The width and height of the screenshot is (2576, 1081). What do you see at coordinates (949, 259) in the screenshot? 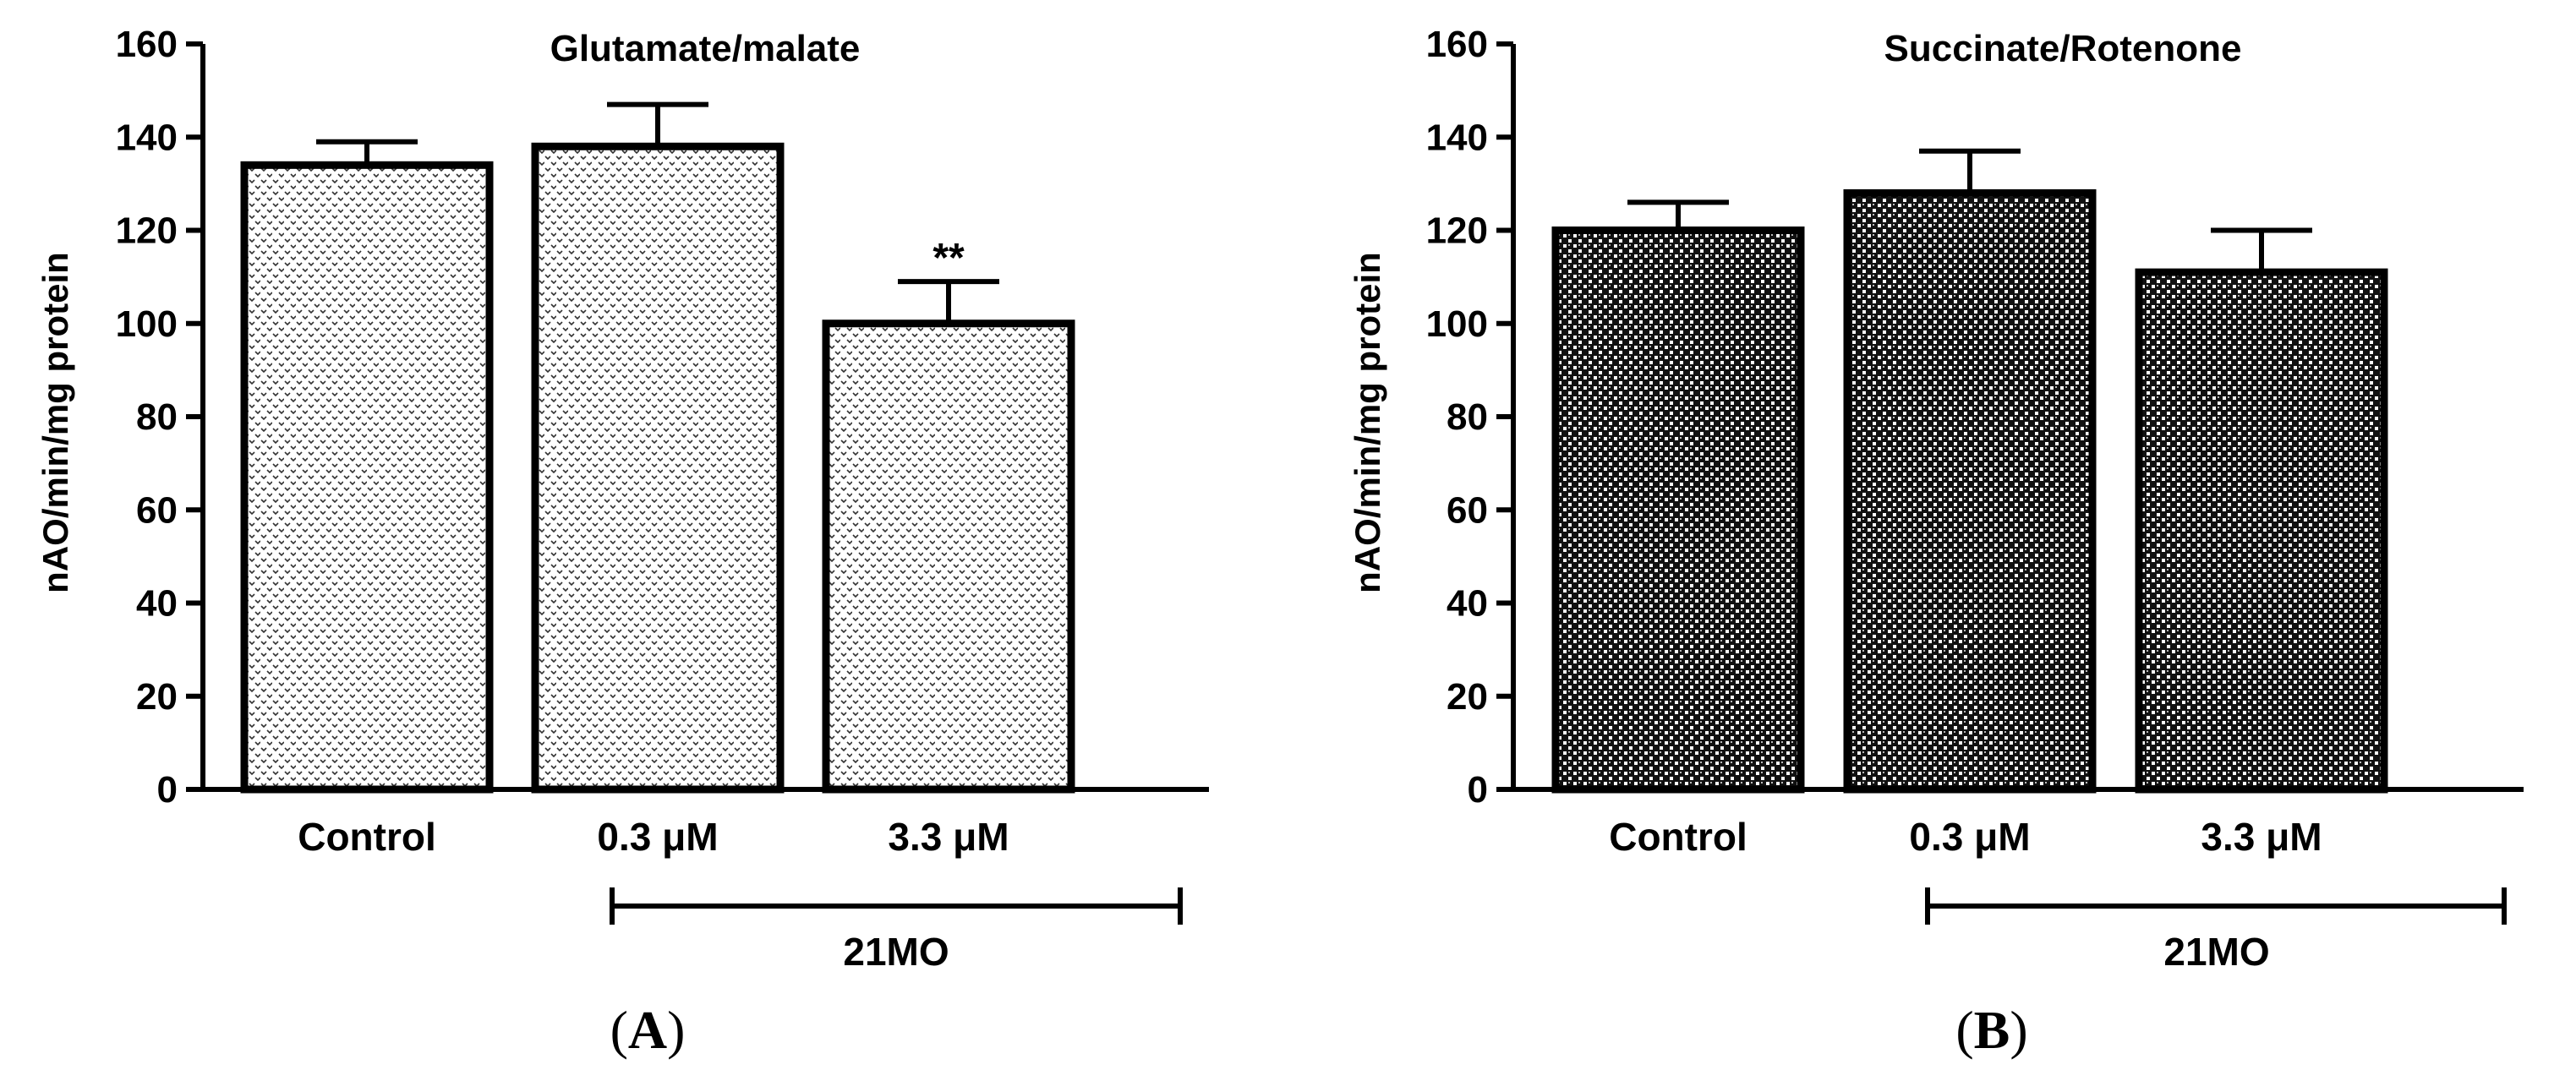
I see `significance-label: **` at bounding box center [949, 259].